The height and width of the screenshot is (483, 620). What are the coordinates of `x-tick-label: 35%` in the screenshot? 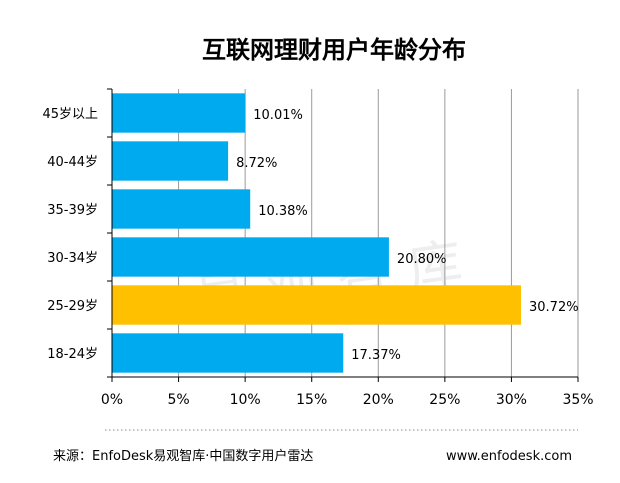 It's located at (577, 400).